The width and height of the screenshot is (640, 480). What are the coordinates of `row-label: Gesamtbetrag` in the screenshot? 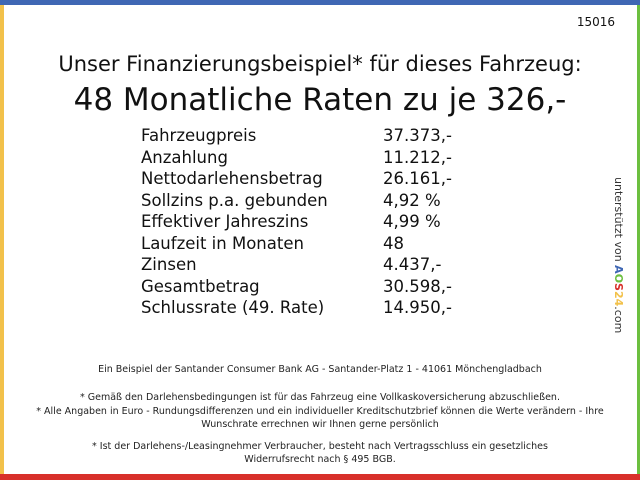 It's located at (200, 286).